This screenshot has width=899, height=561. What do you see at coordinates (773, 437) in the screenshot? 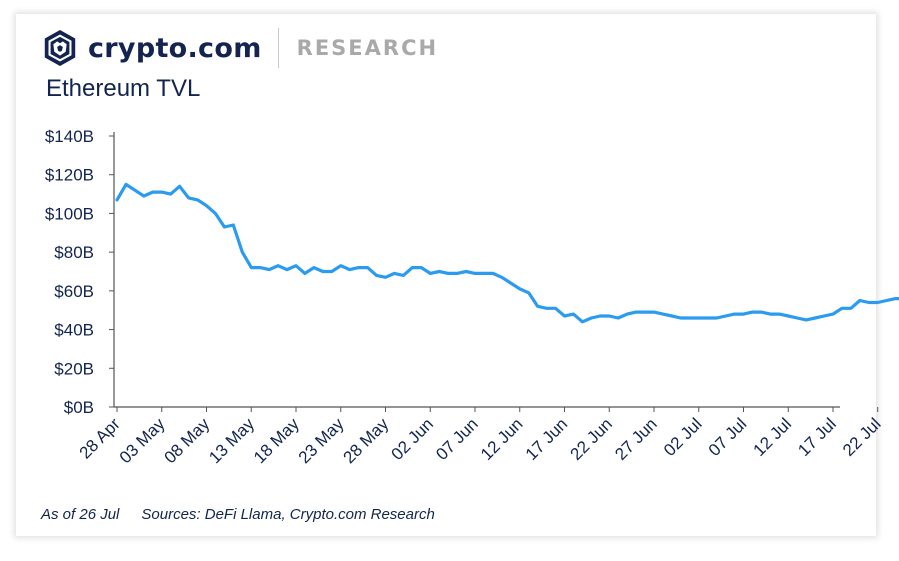
I see `x-tick-label: 12 Jul` at bounding box center [773, 437].